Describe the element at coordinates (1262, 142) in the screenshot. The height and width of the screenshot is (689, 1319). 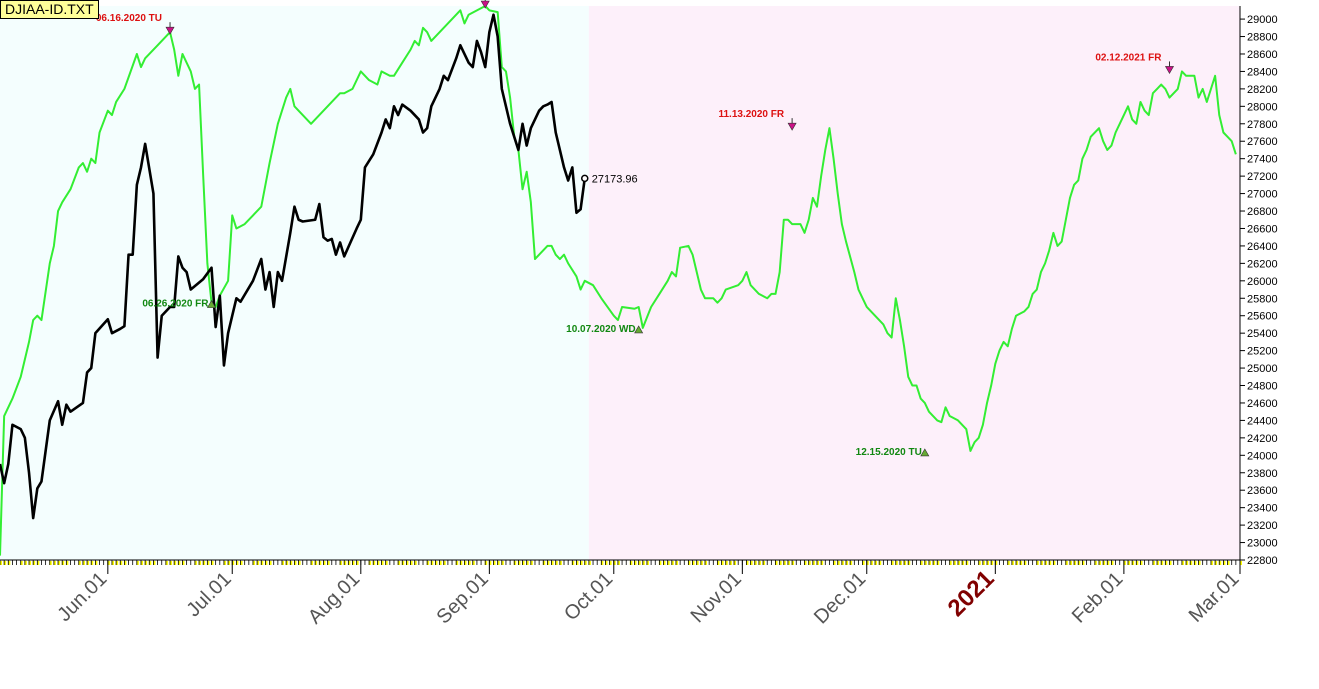
I see `y-tick-label: 27600` at that location.